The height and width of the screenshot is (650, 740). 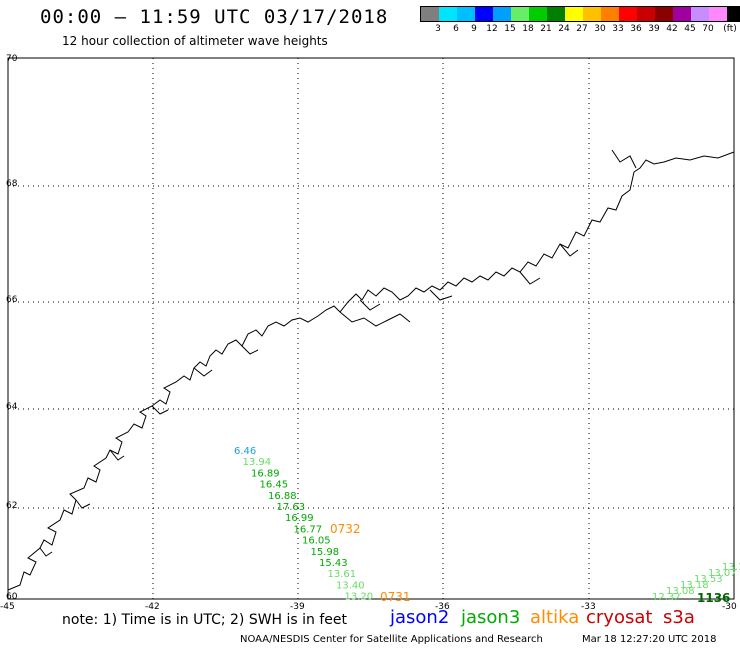 What do you see at coordinates (672, 29) in the screenshot?
I see `color-scale-label: 42` at bounding box center [672, 29].